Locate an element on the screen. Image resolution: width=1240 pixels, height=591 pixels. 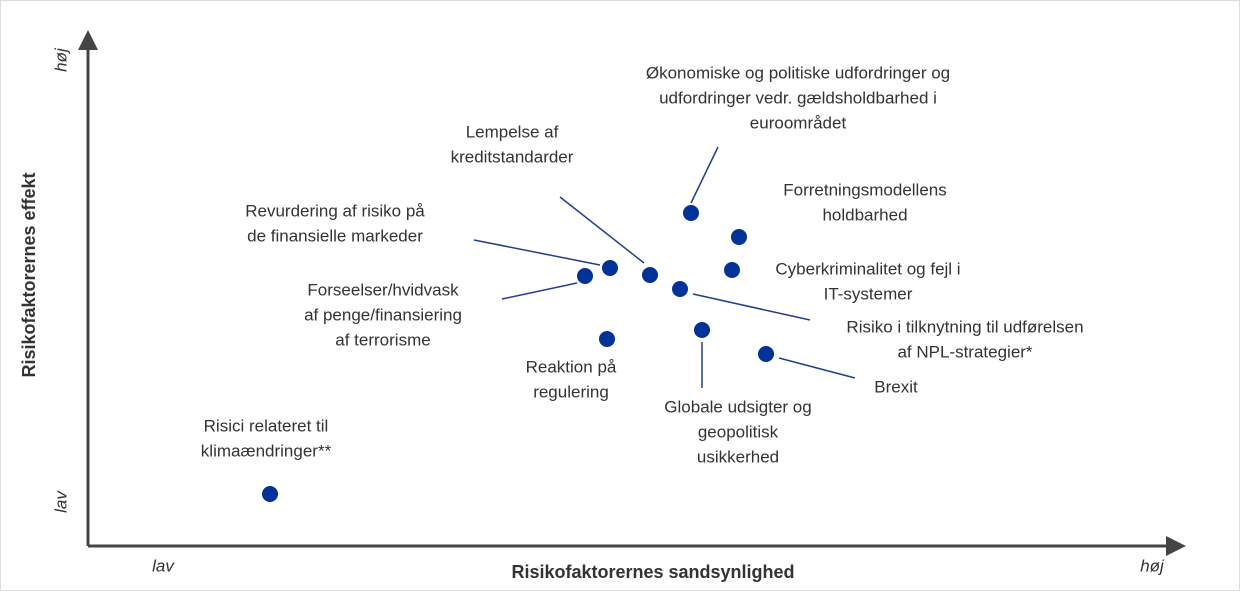
risk-label: udfordringer vedr. gældsholdbarhed i is located at coordinates (798, 97).